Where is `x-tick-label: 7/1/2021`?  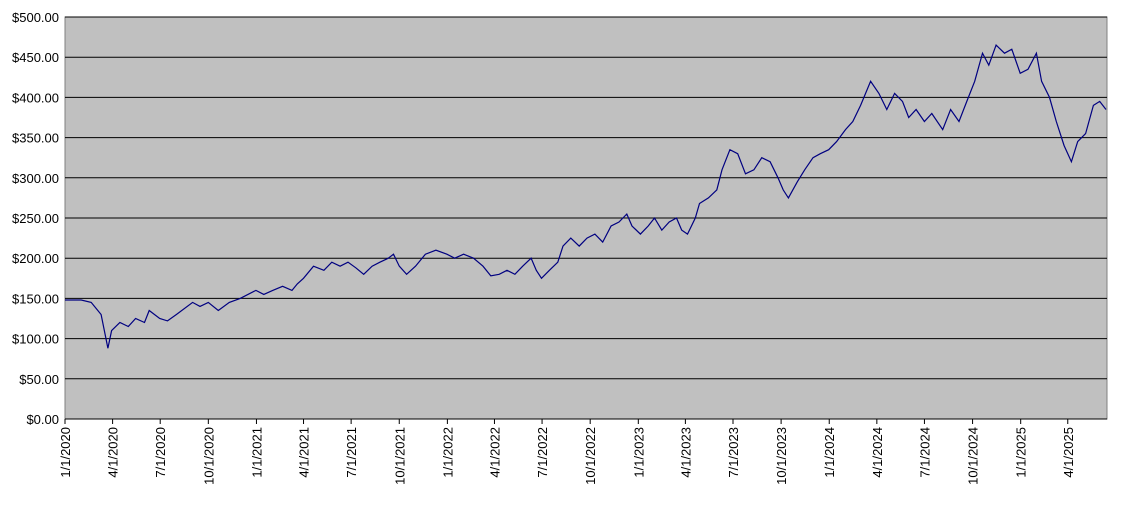 x-tick-label: 7/1/2021 is located at coordinates (351, 452).